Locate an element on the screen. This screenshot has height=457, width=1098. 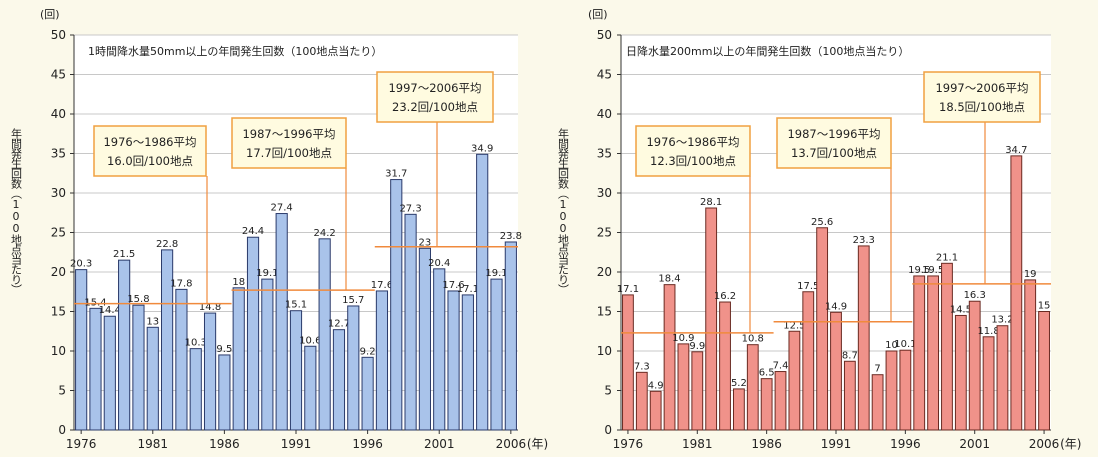
y-unit-label: (回) is located at coordinates (50, 14).